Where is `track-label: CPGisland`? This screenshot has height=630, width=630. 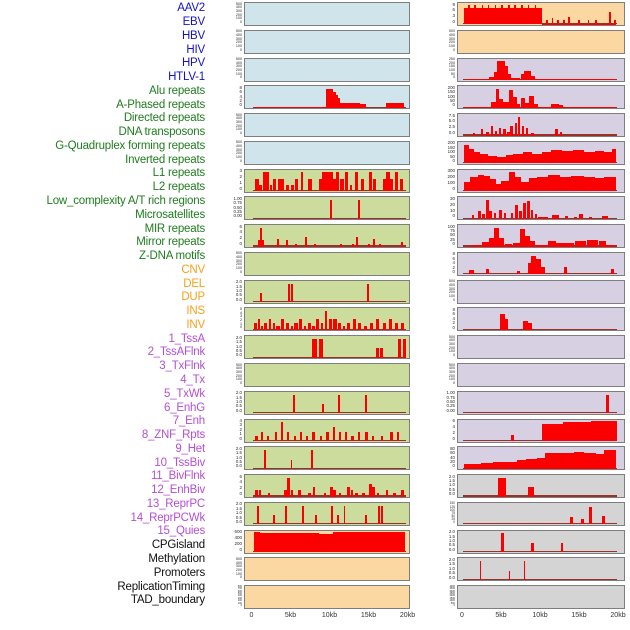 track-label: CPGisland is located at coordinates (178, 545).